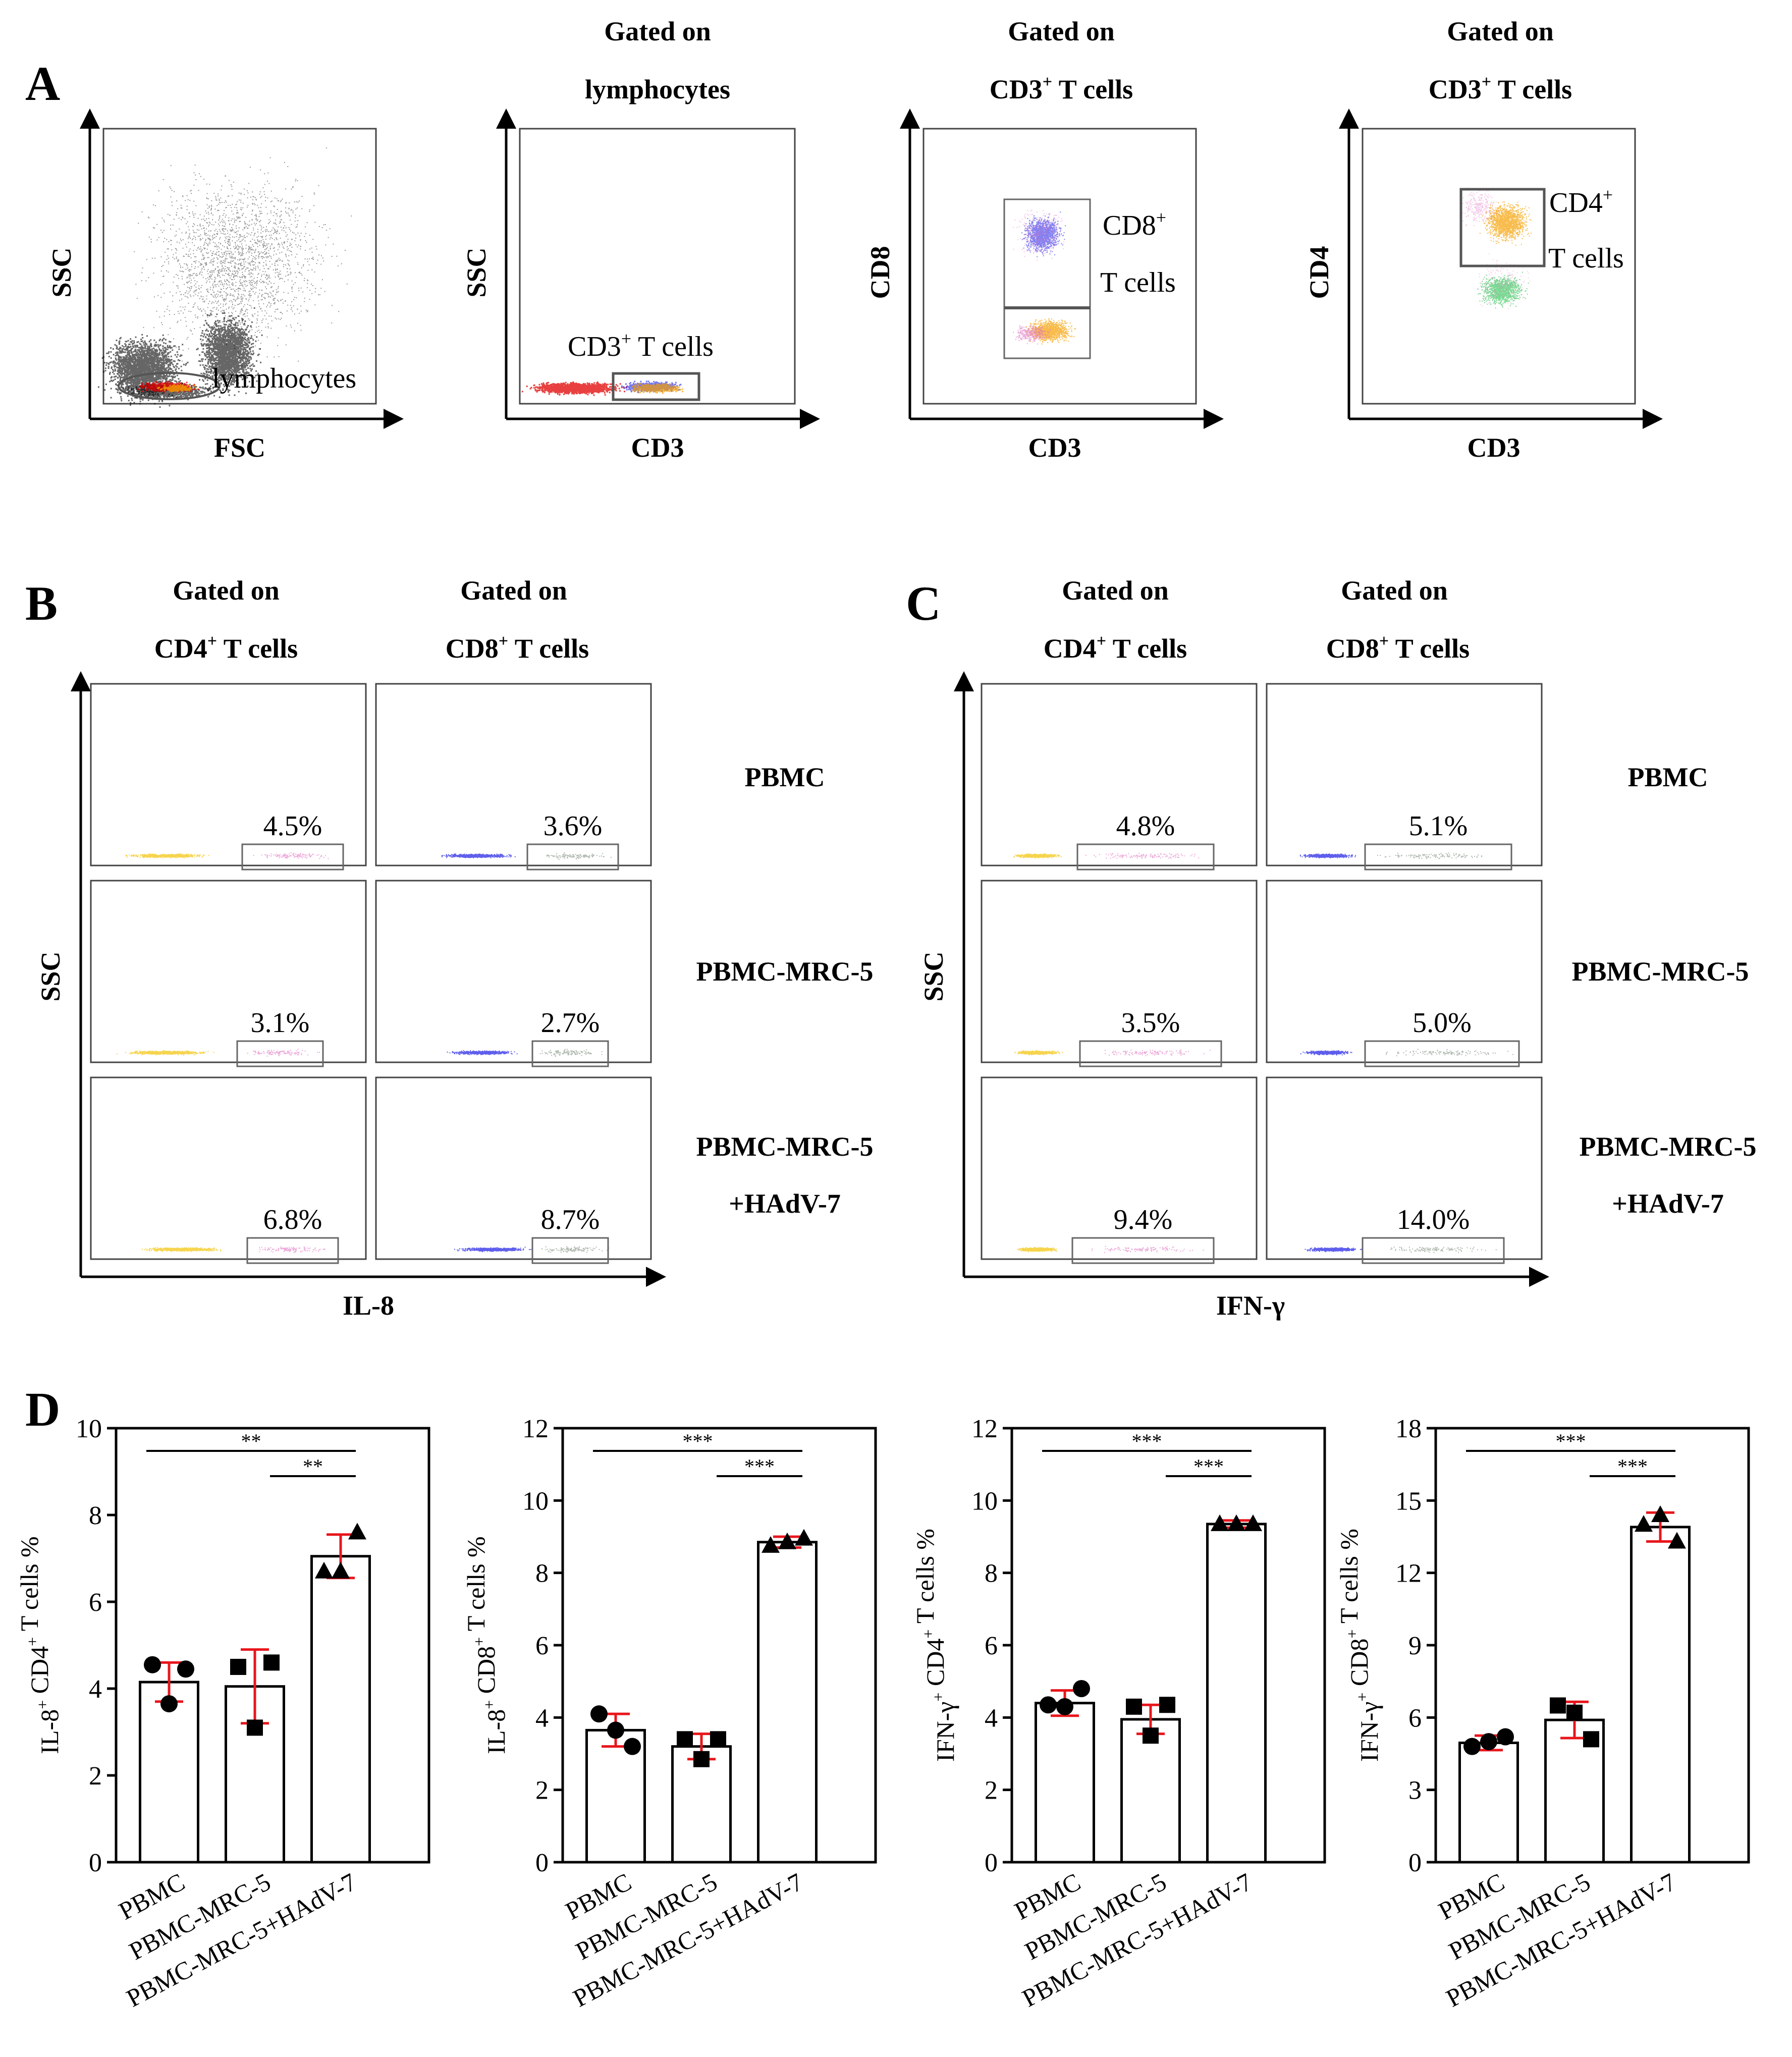 This screenshot has height=2057, width=1792. I want to click on plot-a1-gate-label: lymphocytes, so click(284, 379).